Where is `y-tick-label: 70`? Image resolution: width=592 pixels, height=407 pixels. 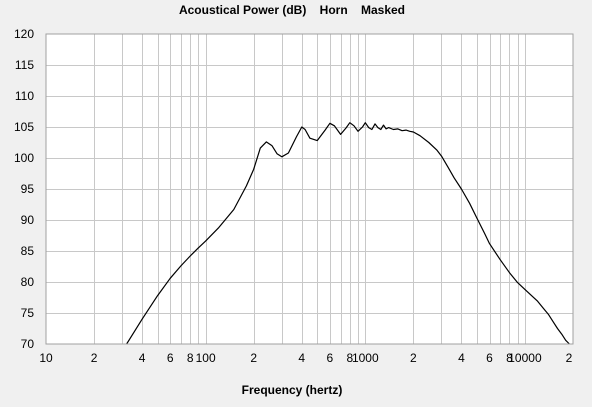
y-tick-label: 70 is located at coordinates (28, 344).